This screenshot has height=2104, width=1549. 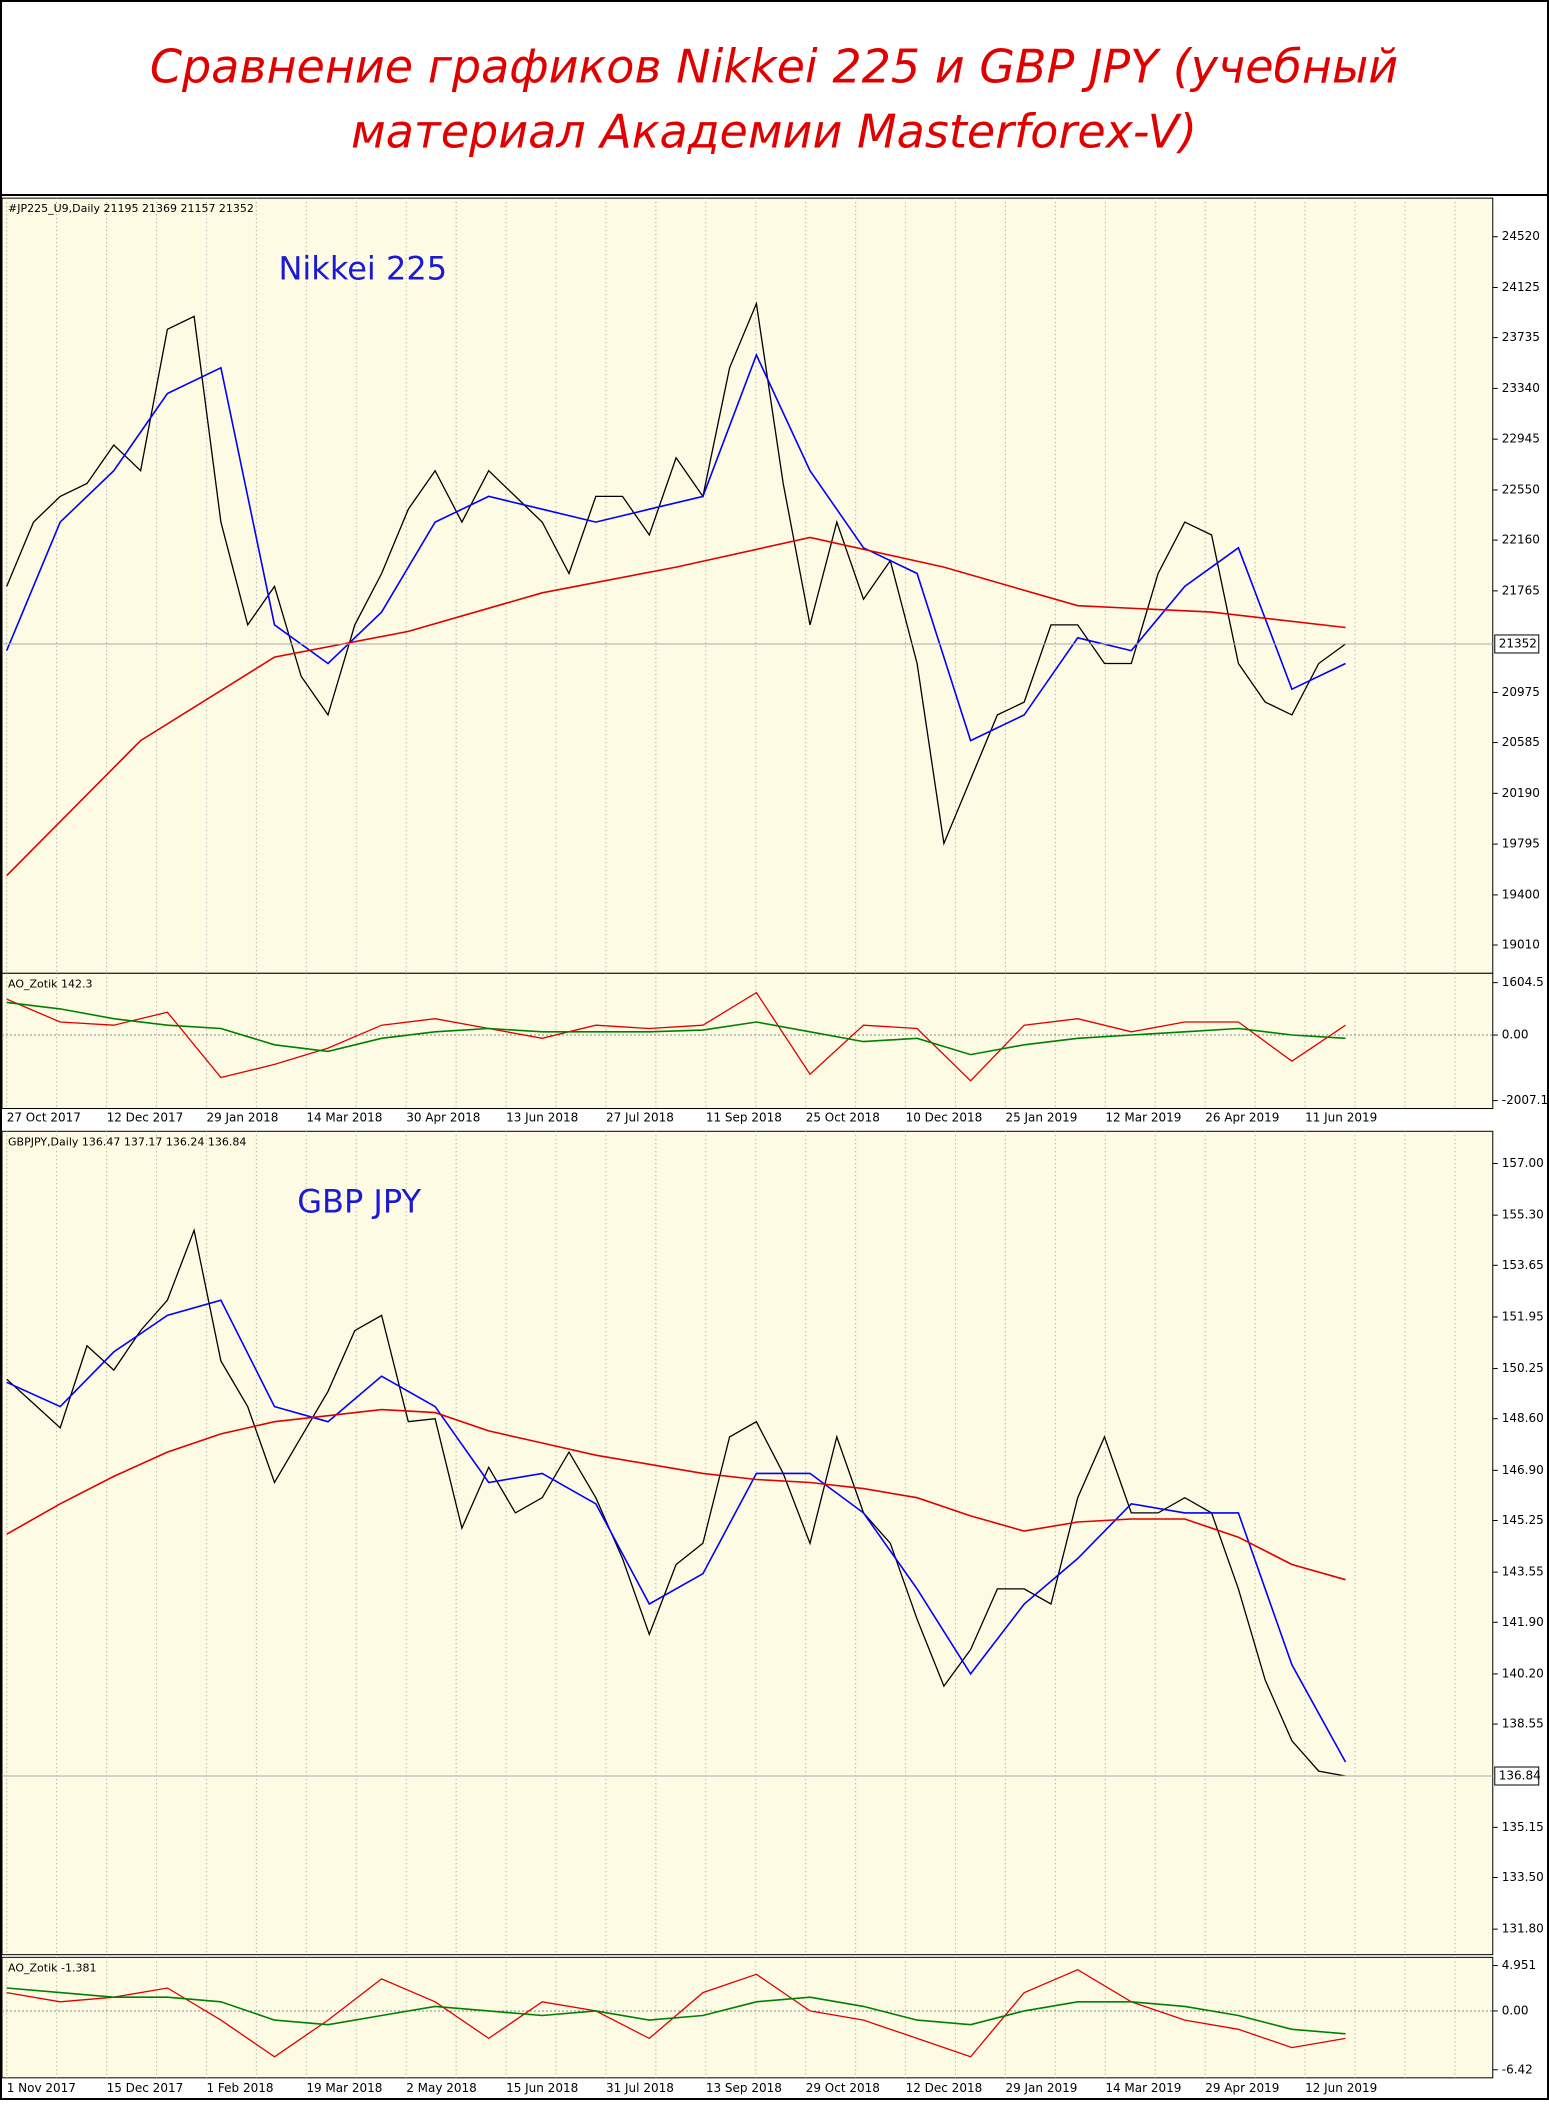 What do you see at coordinates (1523, 1418) in the screenshot?
I see `y-tick-label: 148.60` at bounding box center [1523, 1418].